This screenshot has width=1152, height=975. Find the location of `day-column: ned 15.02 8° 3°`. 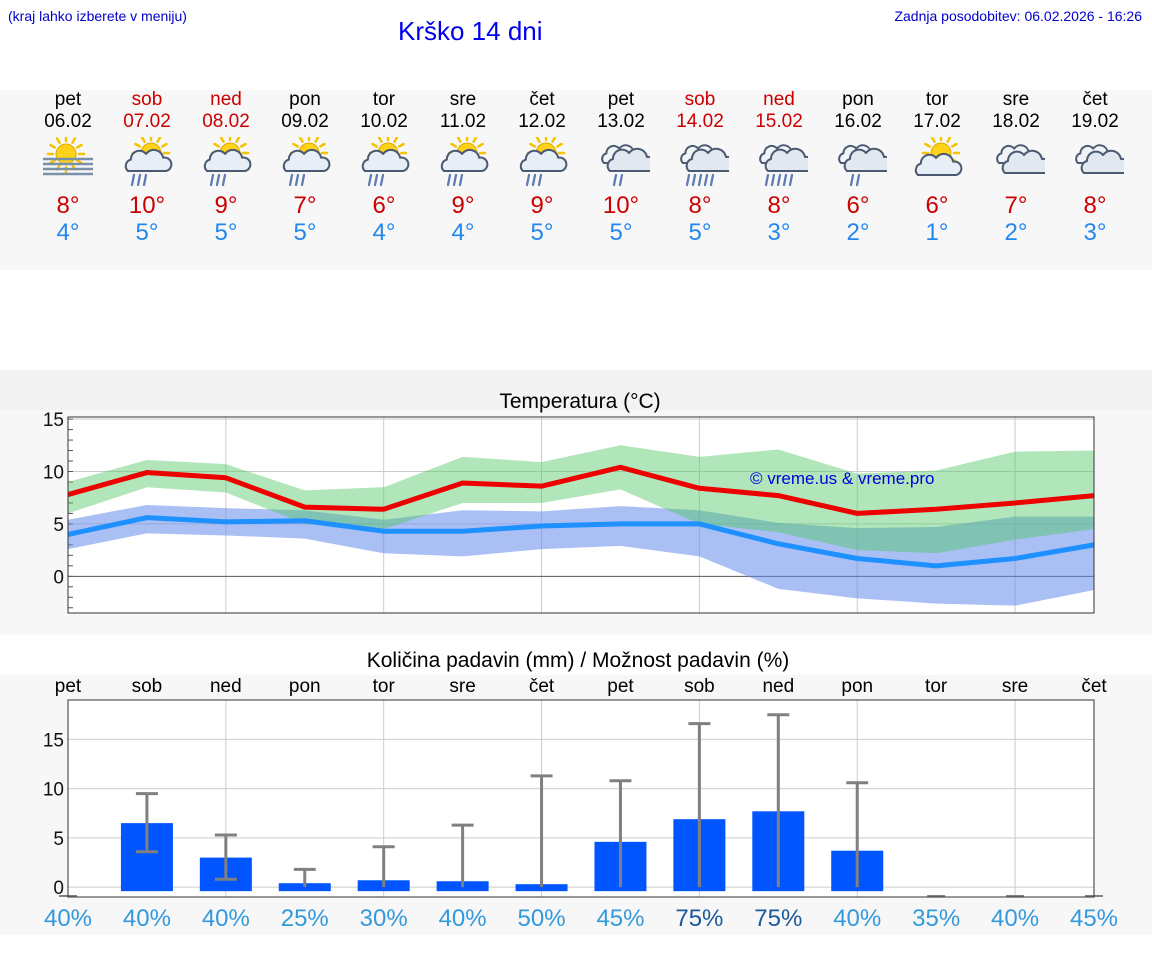

day-column: ned 15.02 8° 3° is located at coordinates (779, 168).